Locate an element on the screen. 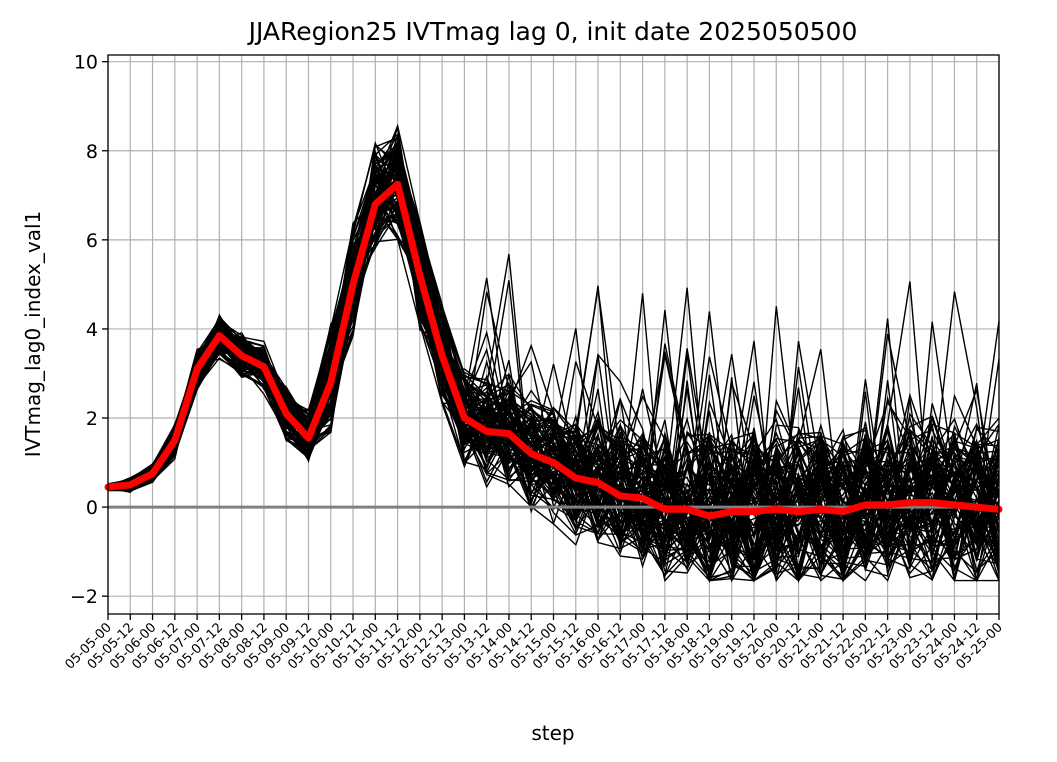 This screenshot has height=762, width=1057. y-tick-label: −2 is located at coordinates (84, 597).